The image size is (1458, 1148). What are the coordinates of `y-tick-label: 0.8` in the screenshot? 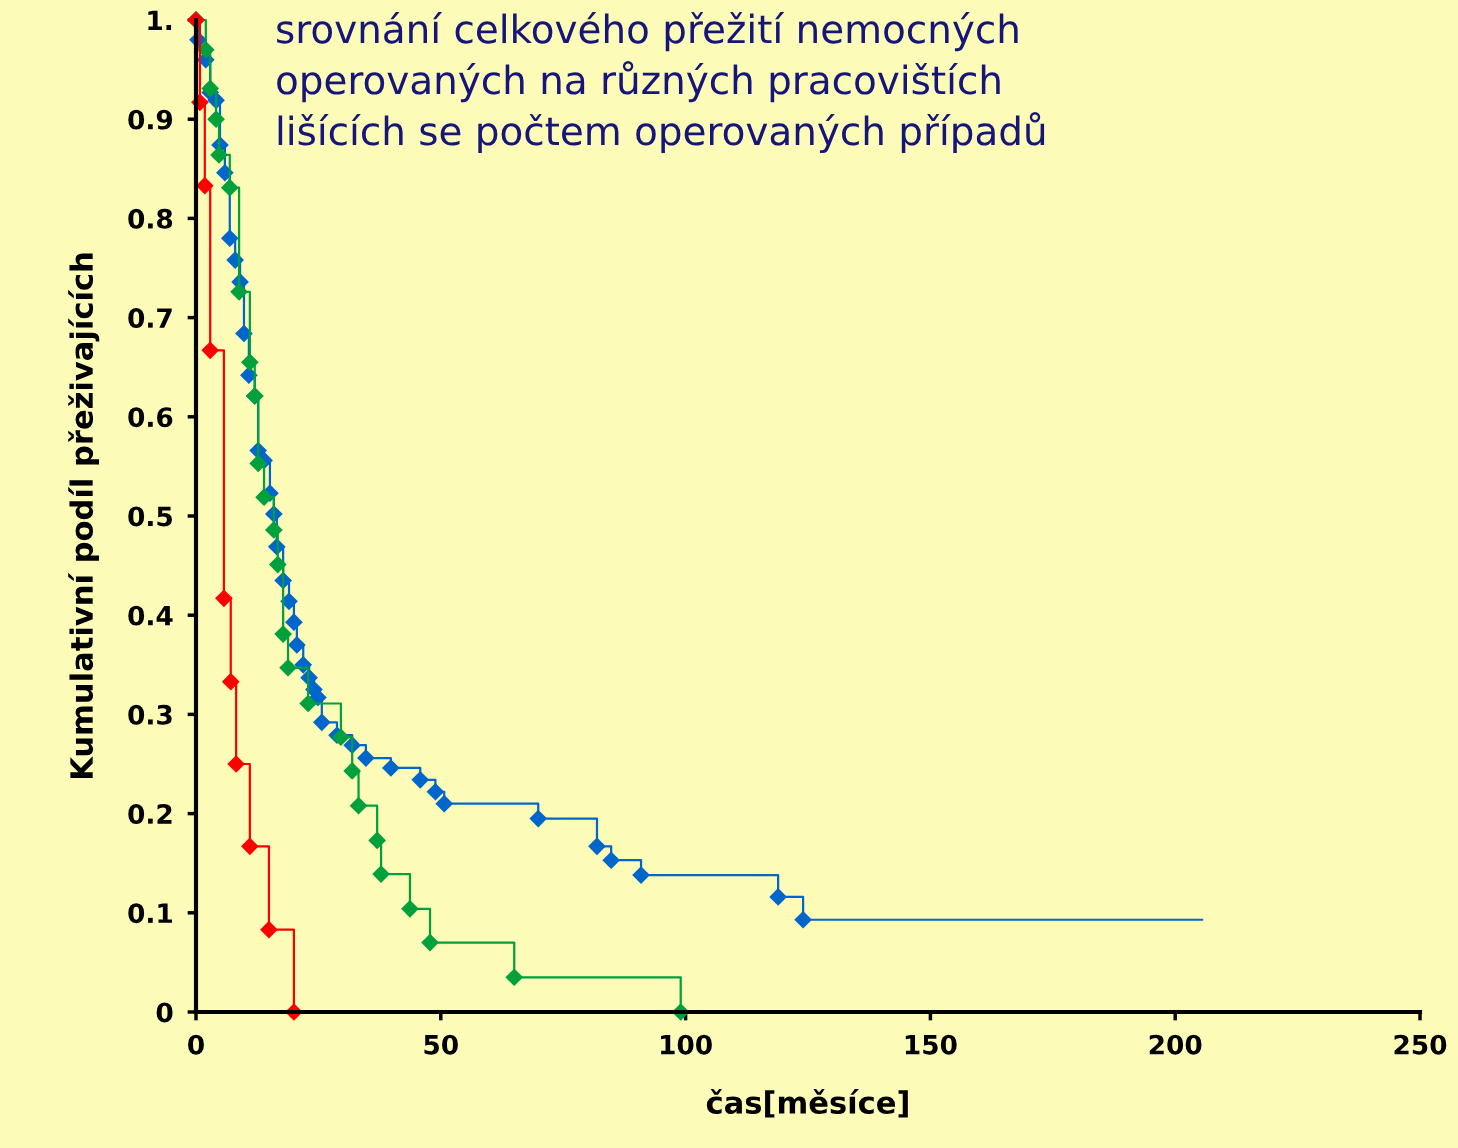 It's located at (150, 218).